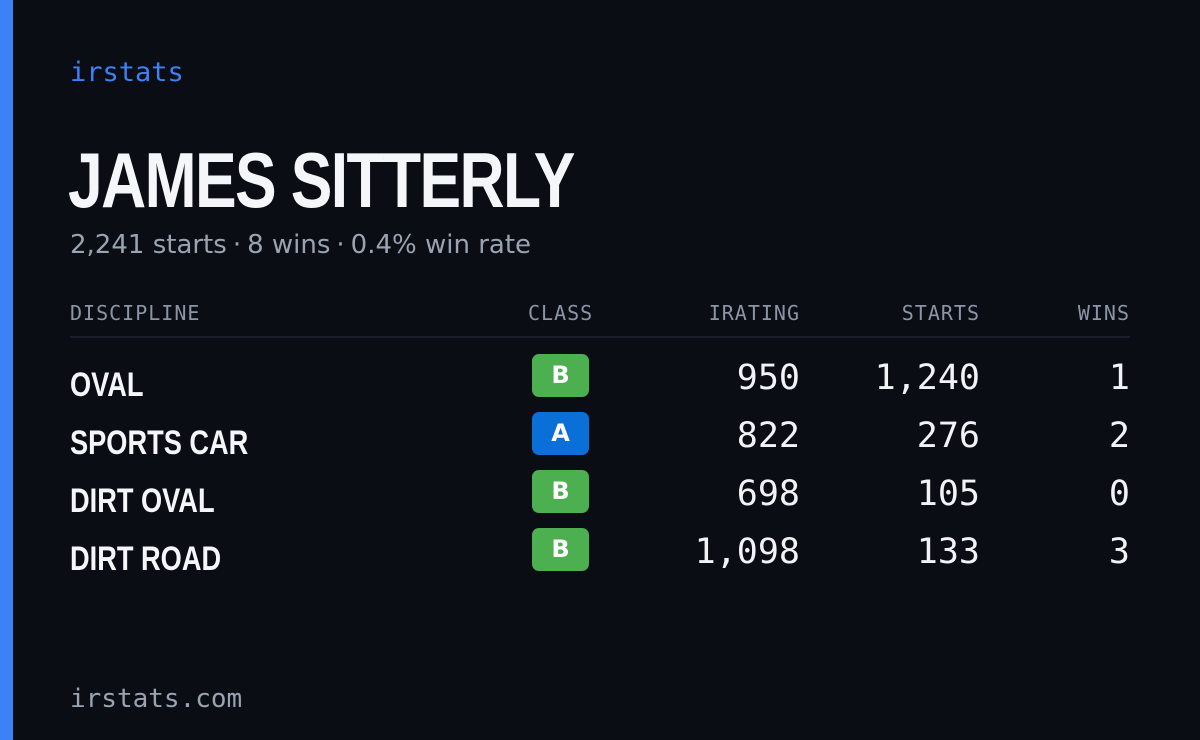 The width and height of the screenshot is (1200, 740). What do you see at coordinates (127, 72) in the screenshot?
I see `brand-logo-text: irstats` at bounding box center [127, 72].